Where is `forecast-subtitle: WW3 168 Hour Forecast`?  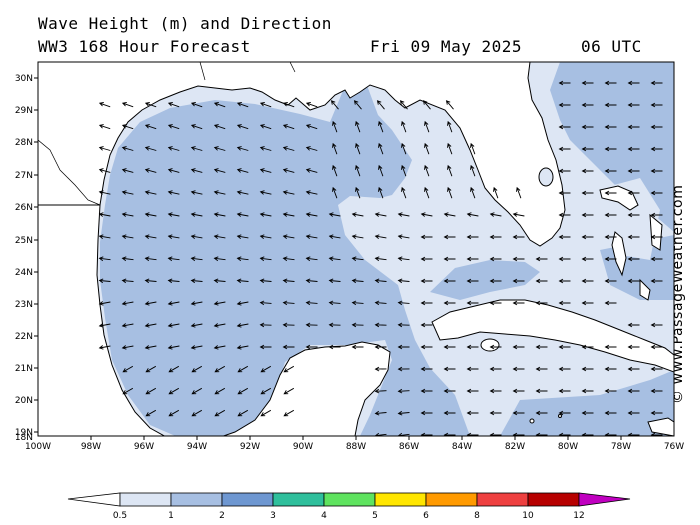
forecast-subtitle: WW3 168 Hour Forecast is located at coordinates (144, 46).